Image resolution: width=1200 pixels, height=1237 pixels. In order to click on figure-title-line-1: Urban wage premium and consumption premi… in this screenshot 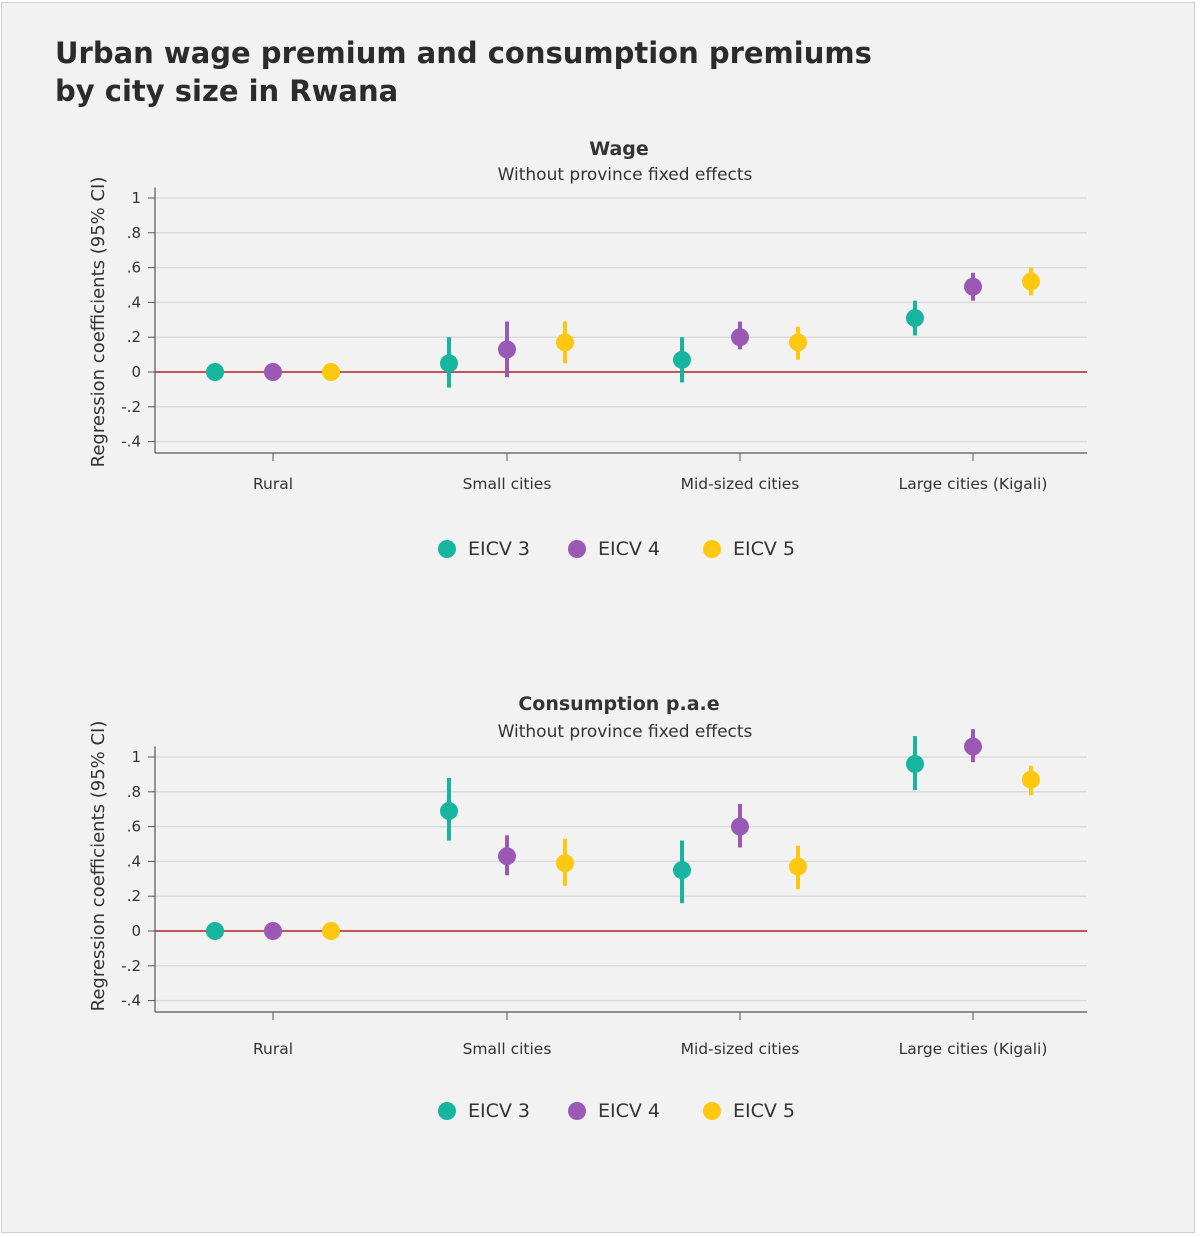, I will do `click(463, 53)`.